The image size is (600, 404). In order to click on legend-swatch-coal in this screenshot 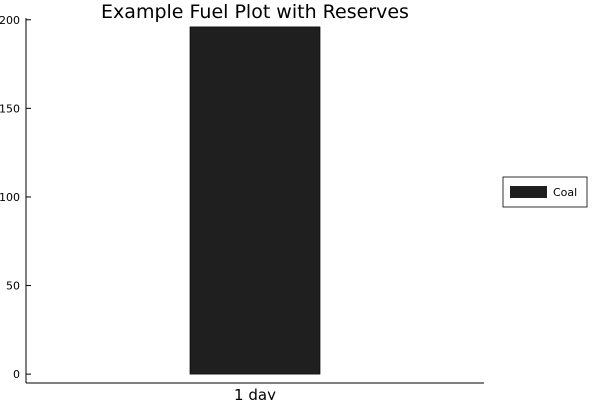, I will do `click(528, 192)`.